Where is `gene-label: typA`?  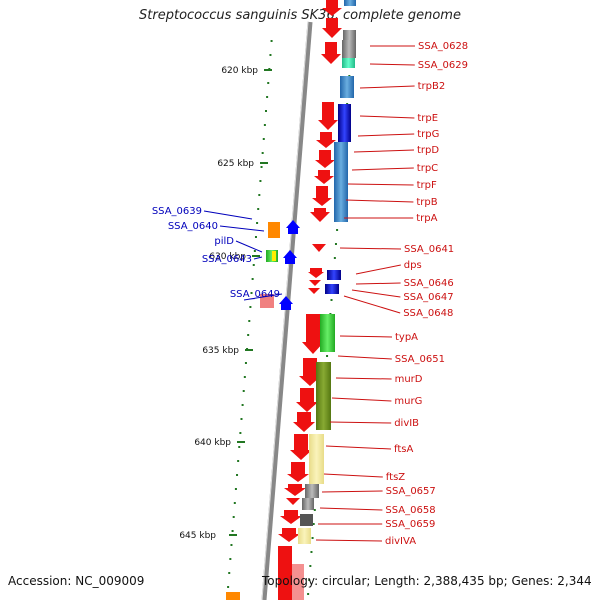 gene-label: typA is located at coordinates (406, 337).